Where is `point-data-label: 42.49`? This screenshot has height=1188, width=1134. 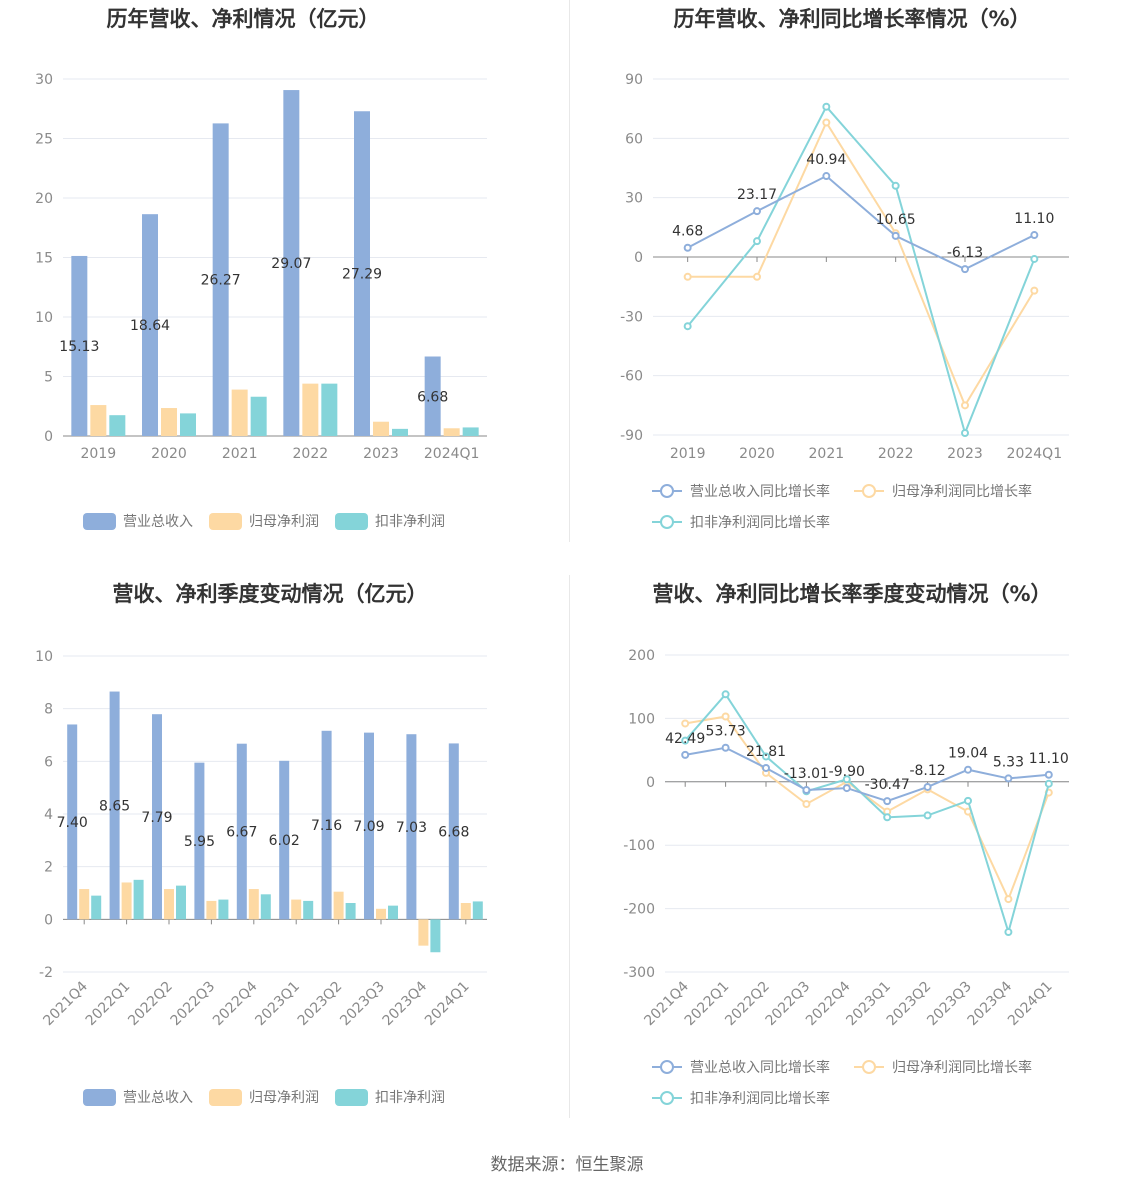
point-data-label: 42.49 is located at coordinates (685, 739).